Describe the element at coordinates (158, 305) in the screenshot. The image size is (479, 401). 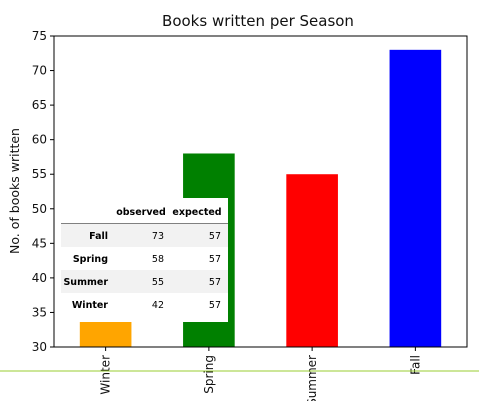
I see `table-cell-observed: 42` at that location.